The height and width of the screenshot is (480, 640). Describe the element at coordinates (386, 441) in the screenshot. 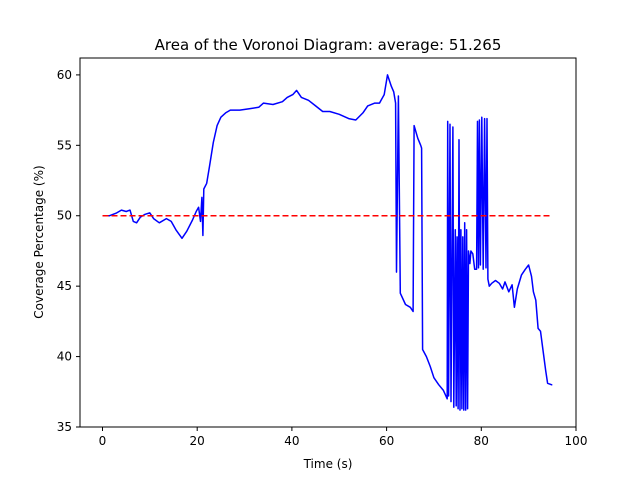

I see `x-tick-label: 60` at that location.